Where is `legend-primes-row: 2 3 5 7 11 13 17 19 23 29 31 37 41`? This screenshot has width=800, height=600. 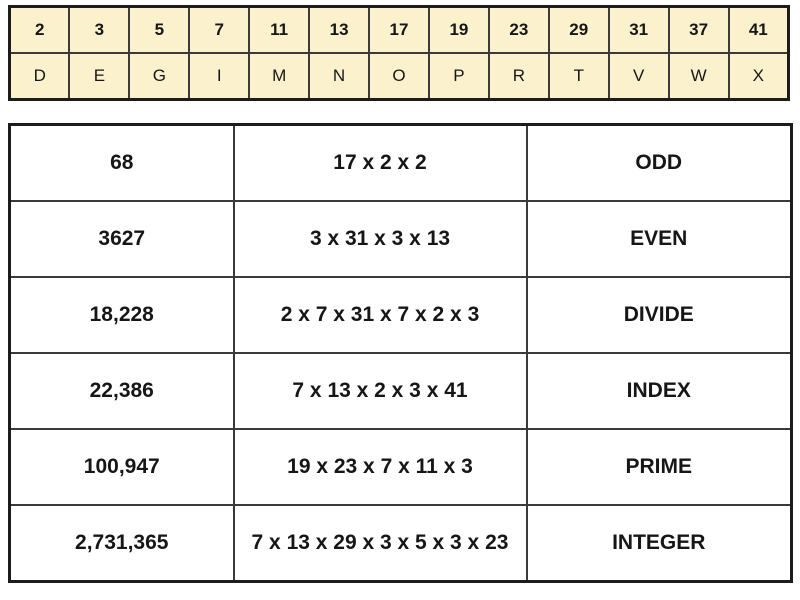
legend-primes-row: 2 3 5 7 11 13 17 19 23 29 31 37 41 is located at coordinates (399, 29).